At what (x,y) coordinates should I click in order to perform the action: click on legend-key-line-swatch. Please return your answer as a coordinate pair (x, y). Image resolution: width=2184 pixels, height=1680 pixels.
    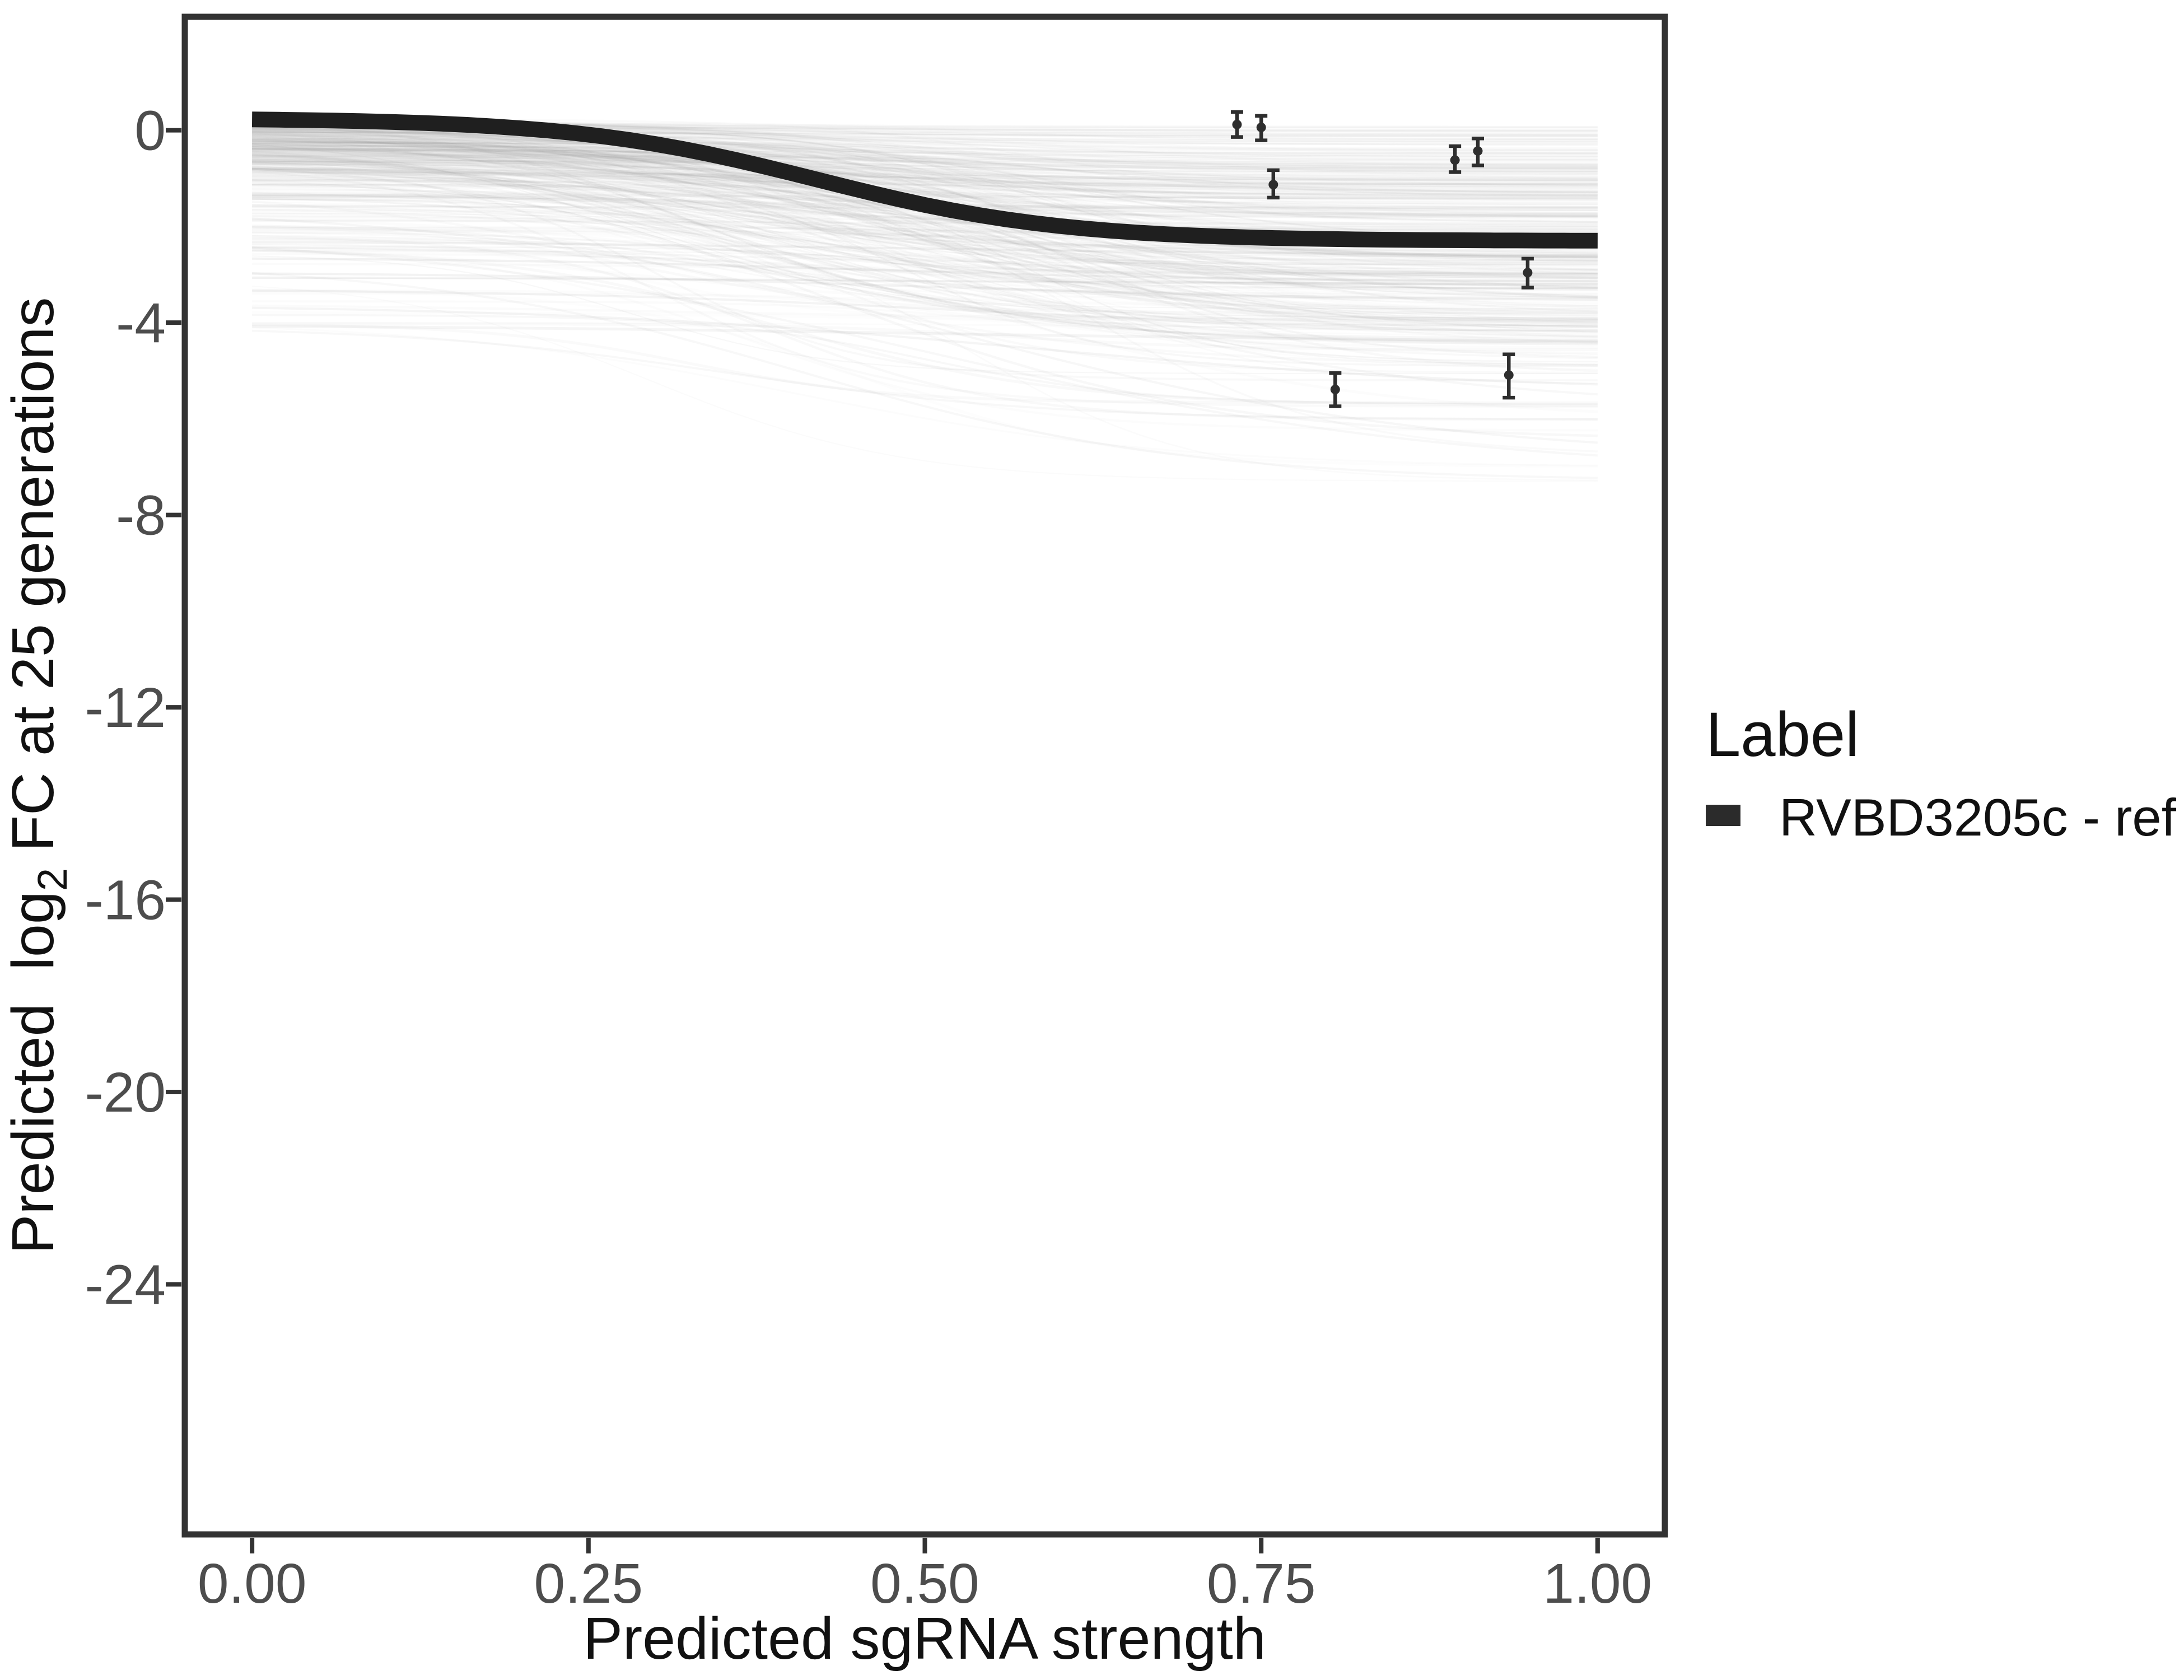
    Looking at the image, I should click on (1723, 816).